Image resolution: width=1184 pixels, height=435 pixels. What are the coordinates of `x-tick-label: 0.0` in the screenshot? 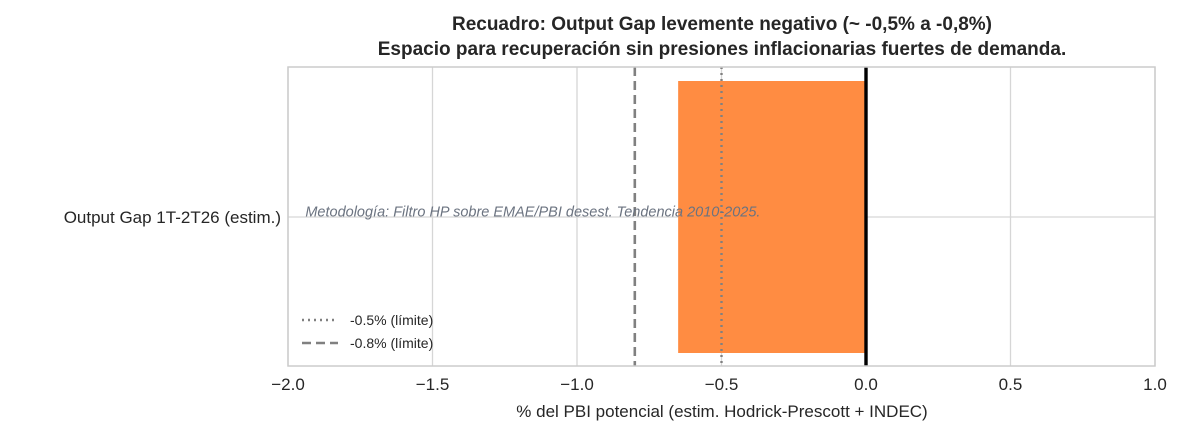 It's located at (866, 384).